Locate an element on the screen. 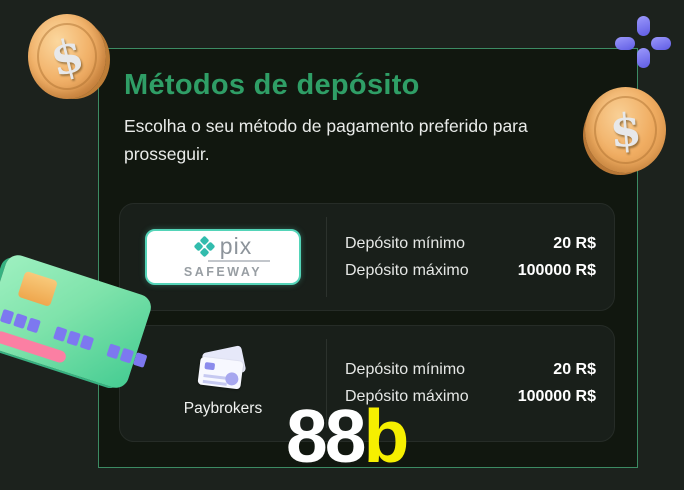 This screenshot has width=684, height=490. safeway-wordmark: SAFEWAY is located at coordinates (223, 272).